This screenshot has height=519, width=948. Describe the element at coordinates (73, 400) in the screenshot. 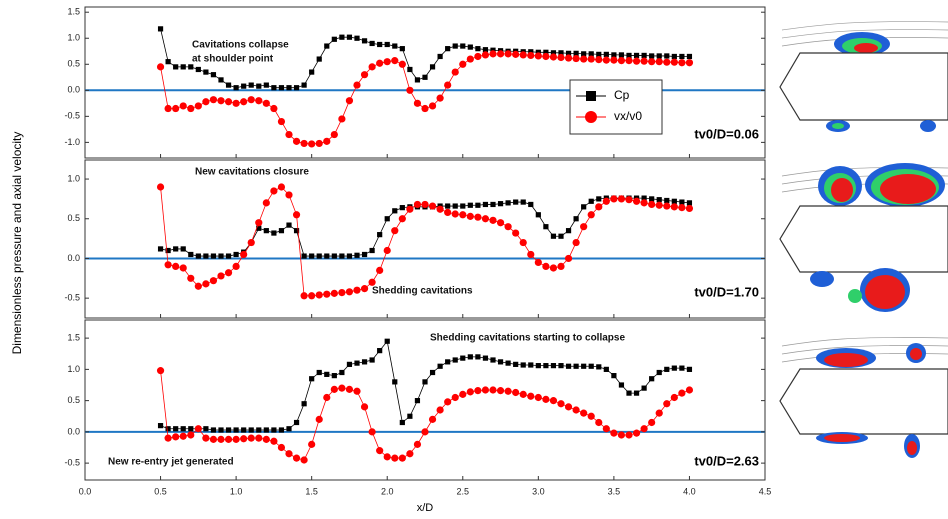

I see `y-tick-label: 0.5` at that location.